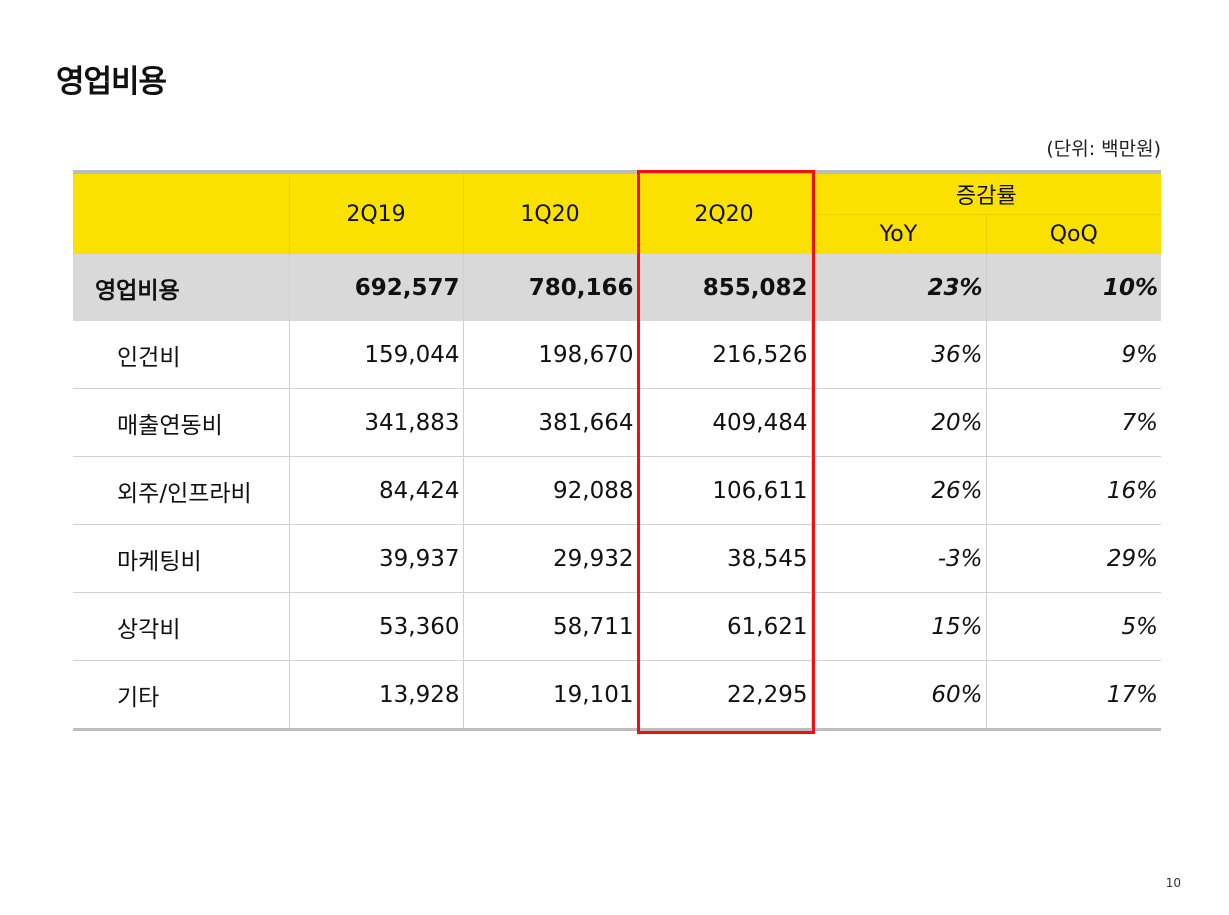 This screenshot has width=1229, height=915. Describe the element at coordinates (898, 422) in the screenshot. I see `cell-yoy: 20%` at that location.